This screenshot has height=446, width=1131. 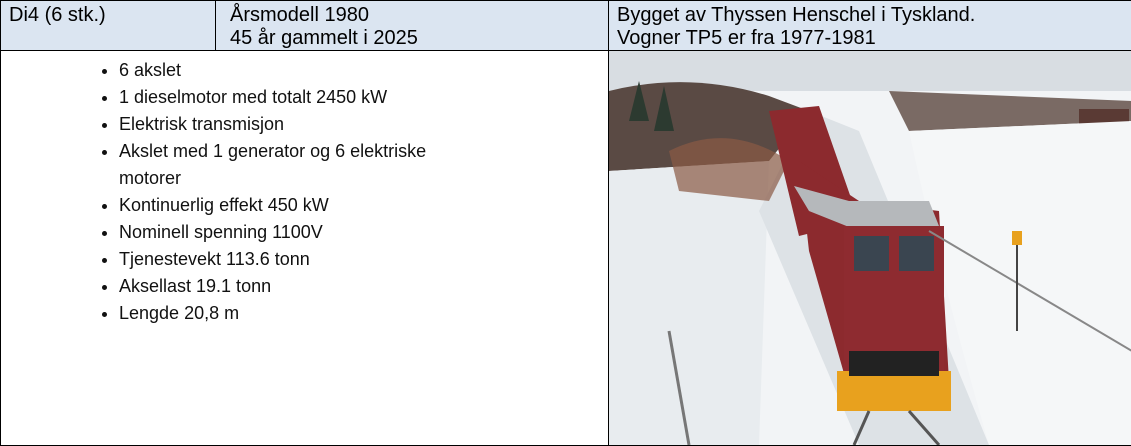 What do you see at coordinates (289, 70) in the screenshot?
I see `spec-item: 6 akslet` at bounding box center [289, 70].